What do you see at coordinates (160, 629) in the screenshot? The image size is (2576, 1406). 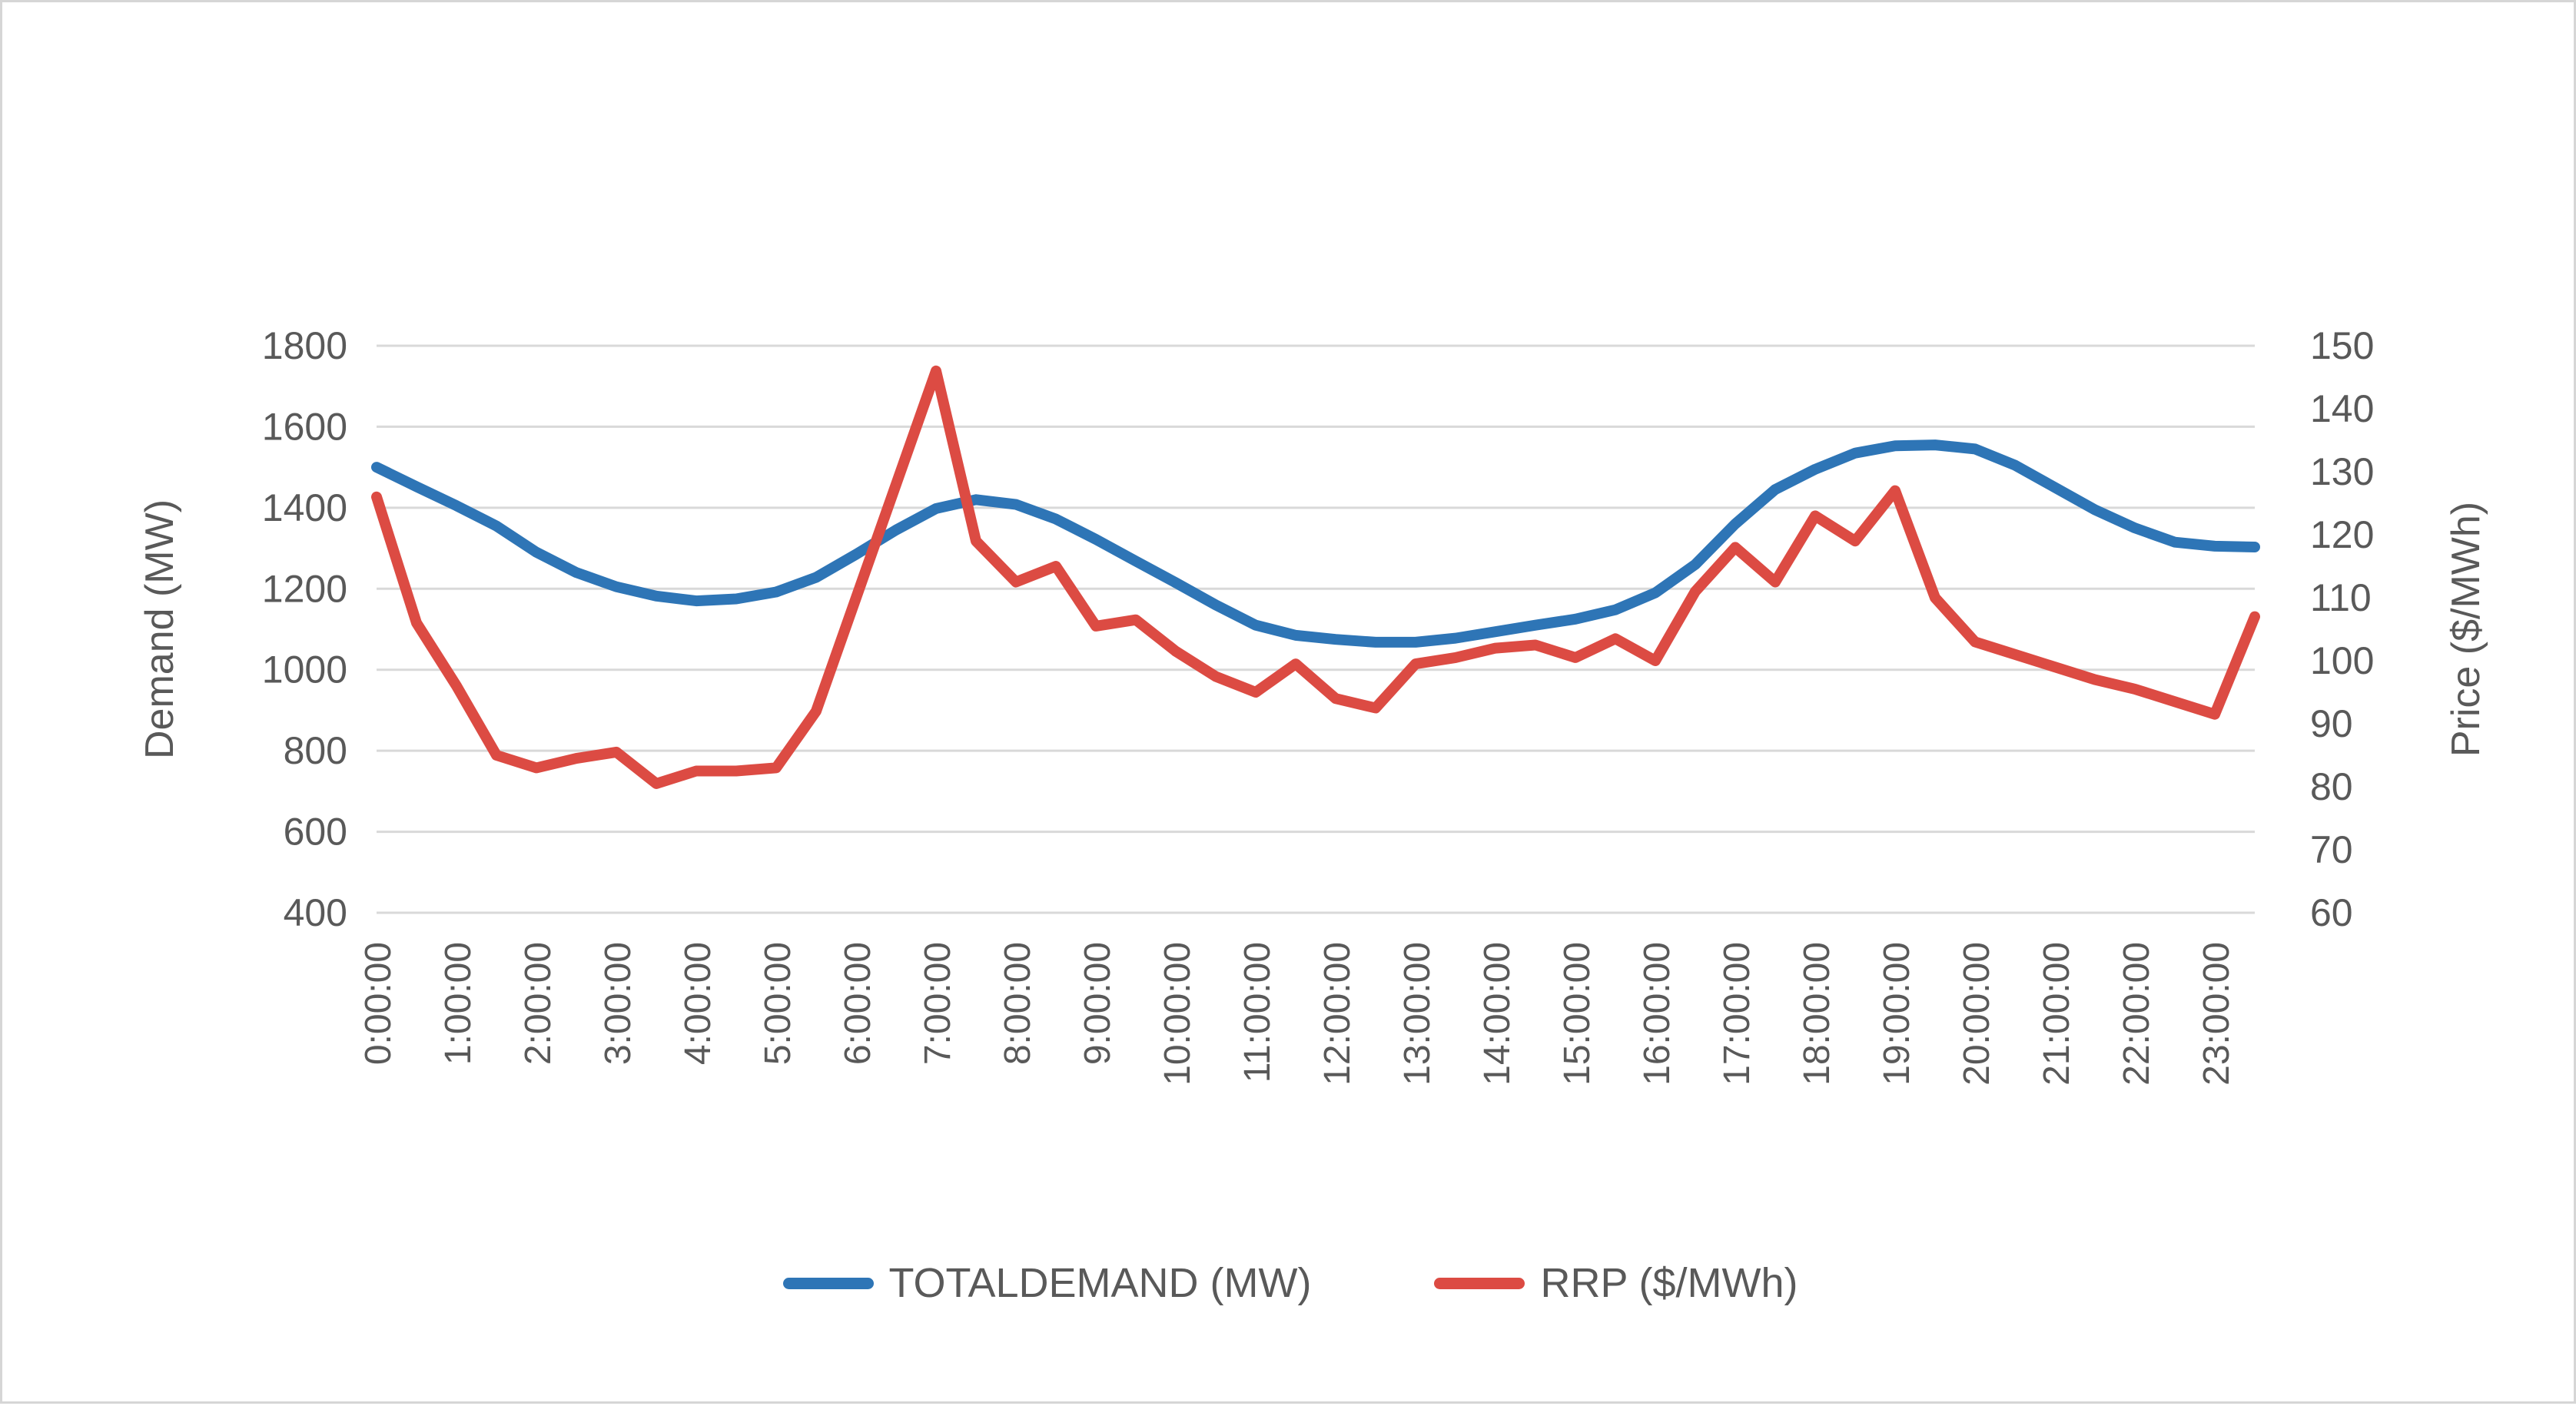 I see `y-axis-left-title: Demand (MW)` at bounding box center [160, 629].